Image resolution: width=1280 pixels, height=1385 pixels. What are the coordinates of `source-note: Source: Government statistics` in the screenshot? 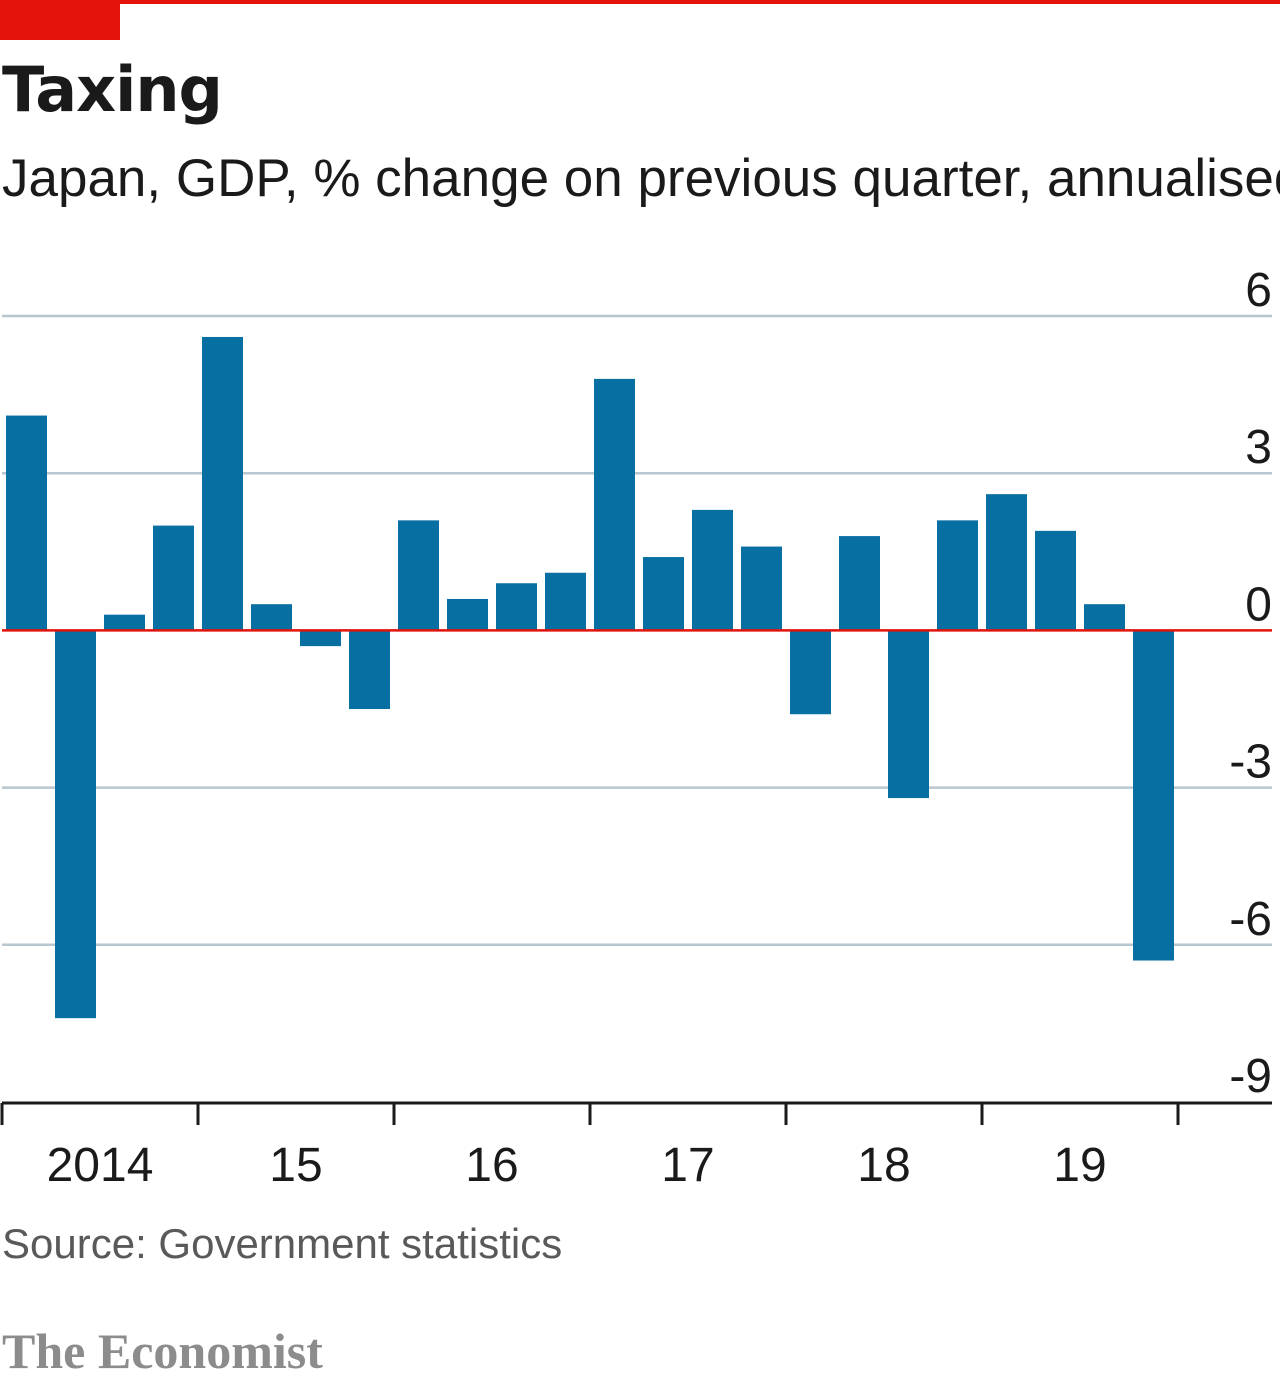 It's located at (282, 1243).